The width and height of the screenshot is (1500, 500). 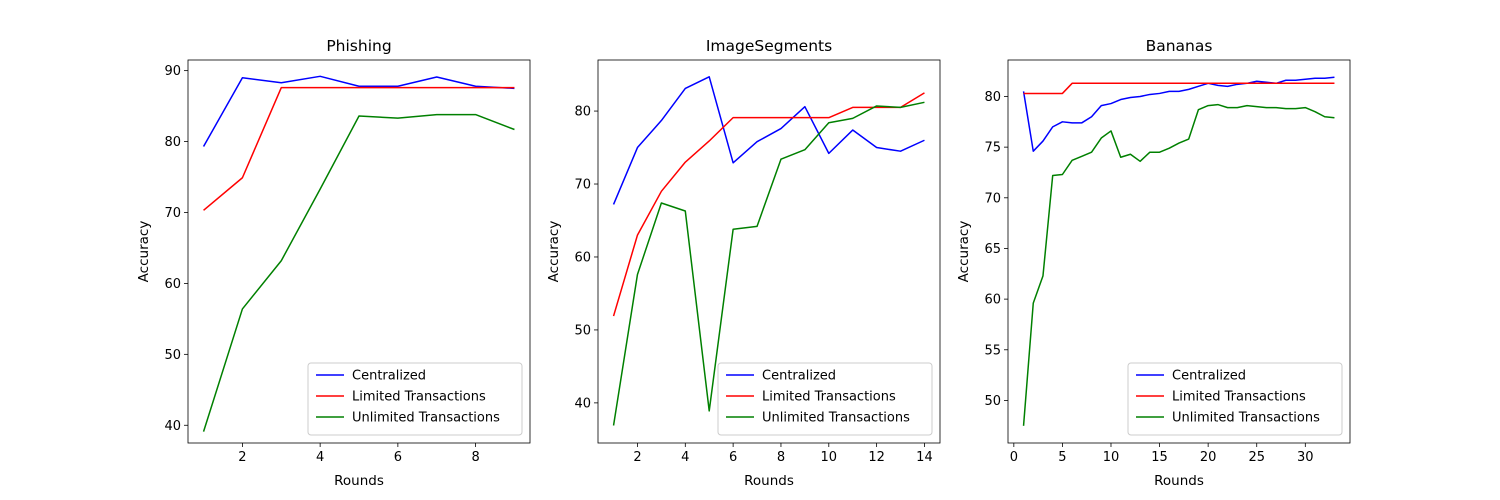 What do you see at coordinates (769, 46) in the screenshot?
I see `chart-title: ImageSegments` at bounding box center [769, 46].